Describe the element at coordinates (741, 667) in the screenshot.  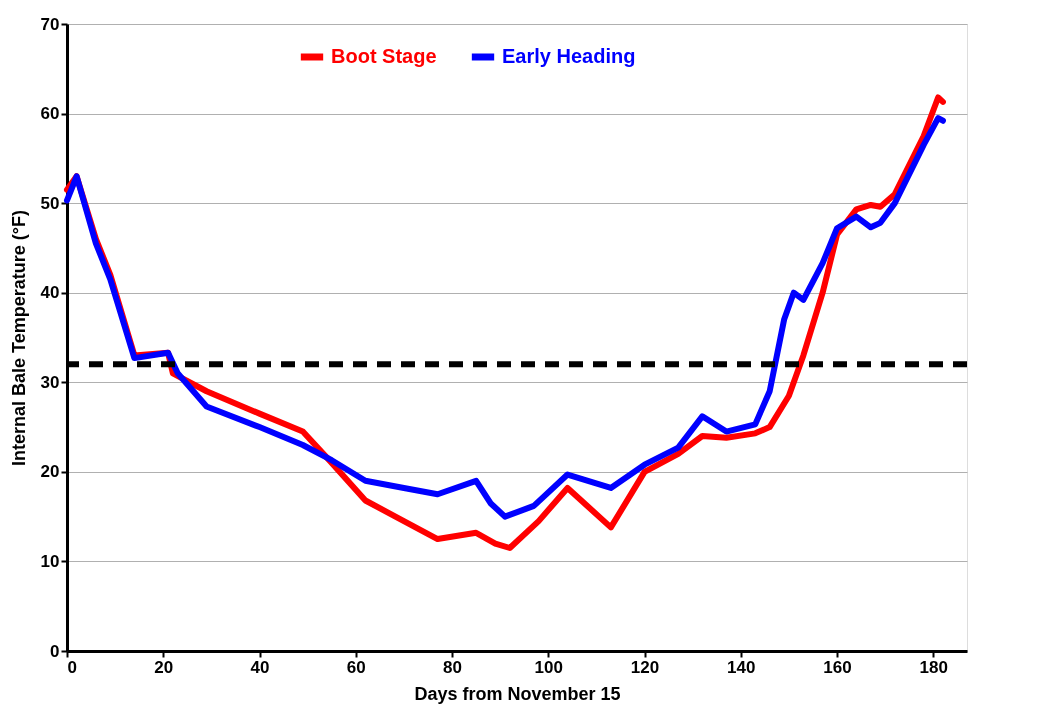
I see `x-tick-label: 140` at that location.